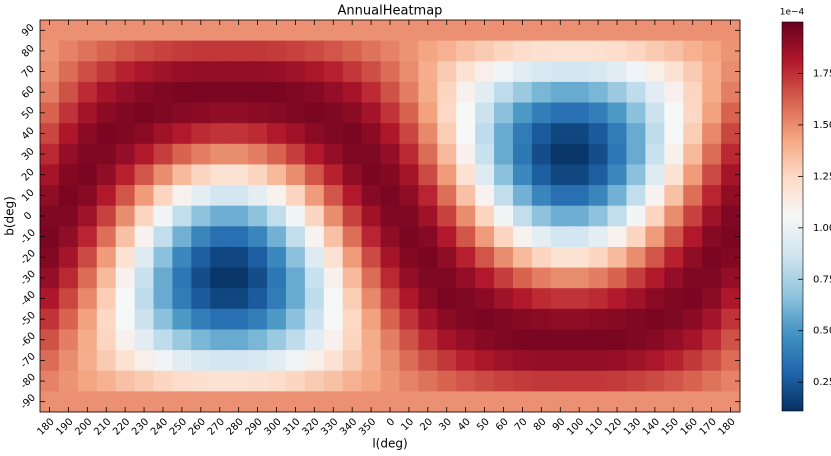 The width and height of the screenshot is (831, 456). What do you see at coordinates (28, 72) in the screenshot?
I see `y-tick-label: 70` at bounding box center [28, 72].